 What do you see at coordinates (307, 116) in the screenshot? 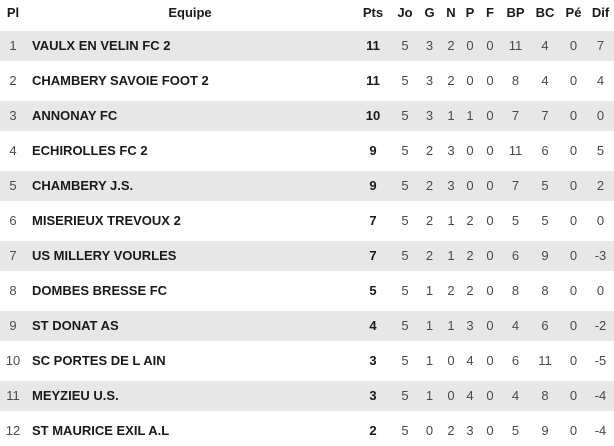
I see `table-row: 3 ANNONAY FC 10 5 3 1 1 0 7 7 0 0` at bounding box center [307, 116].